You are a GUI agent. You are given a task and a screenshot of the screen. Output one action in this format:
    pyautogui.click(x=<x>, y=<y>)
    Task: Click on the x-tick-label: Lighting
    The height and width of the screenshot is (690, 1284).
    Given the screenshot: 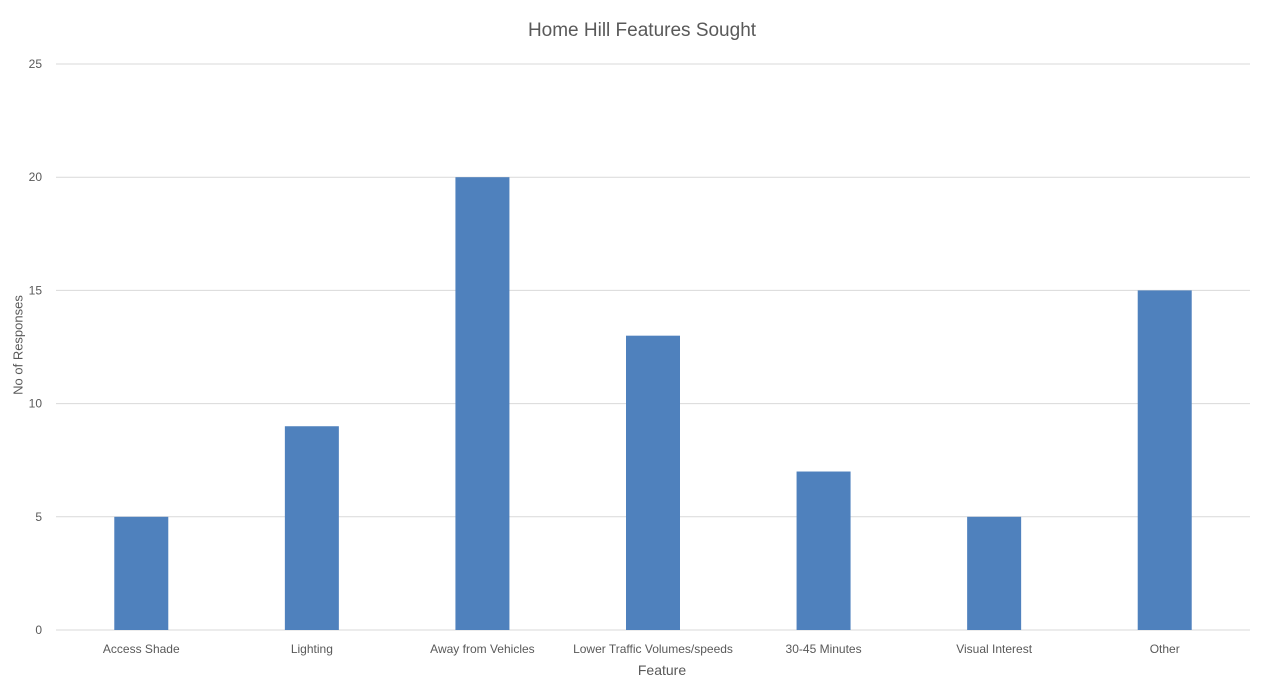 What is the action you would take?
    pyautogui.click(x=312, y=649)
    